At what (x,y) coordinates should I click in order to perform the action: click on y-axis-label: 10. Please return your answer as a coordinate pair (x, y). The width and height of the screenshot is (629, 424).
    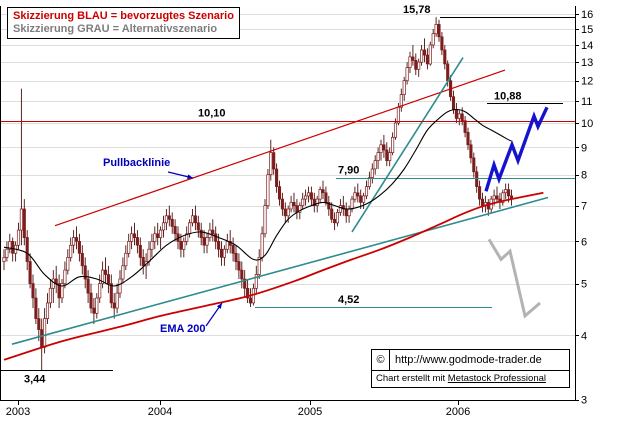
    Looking at the image, I should click on (587, 124).